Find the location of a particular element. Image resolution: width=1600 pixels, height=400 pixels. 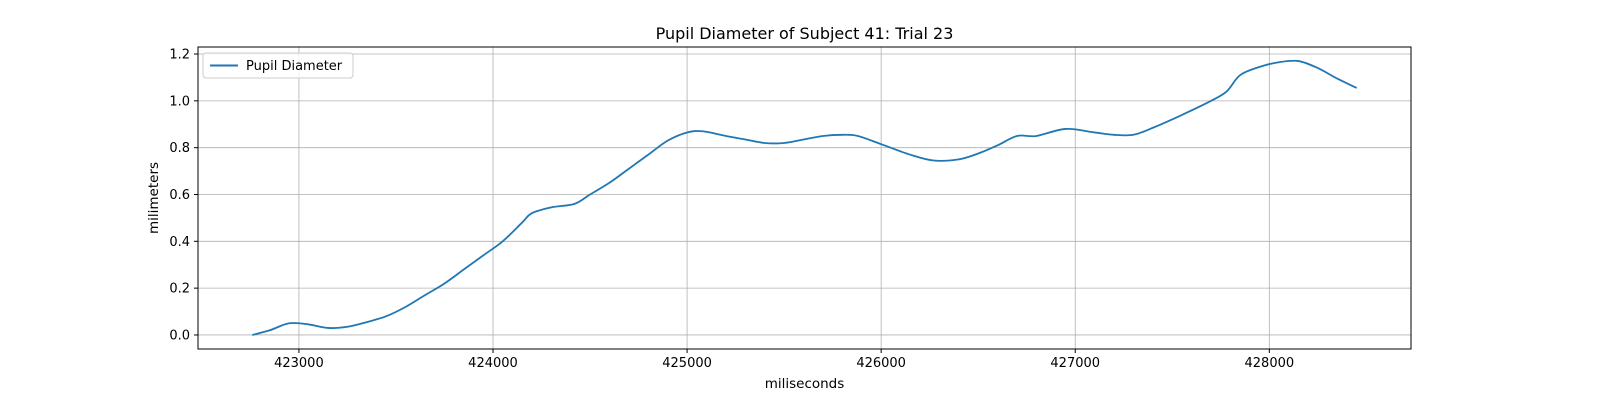

x-tick-label: 423000 is located at coordinates (299, 363).